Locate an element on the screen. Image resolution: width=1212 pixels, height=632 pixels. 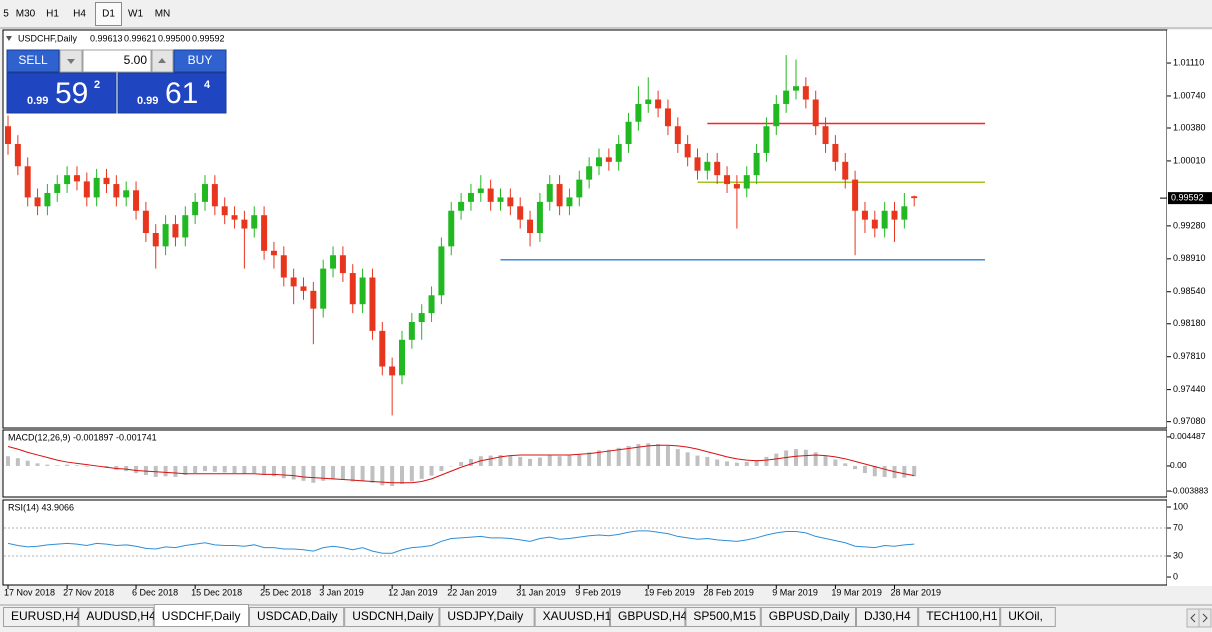
lot-input is located at coordinates (117, 61).